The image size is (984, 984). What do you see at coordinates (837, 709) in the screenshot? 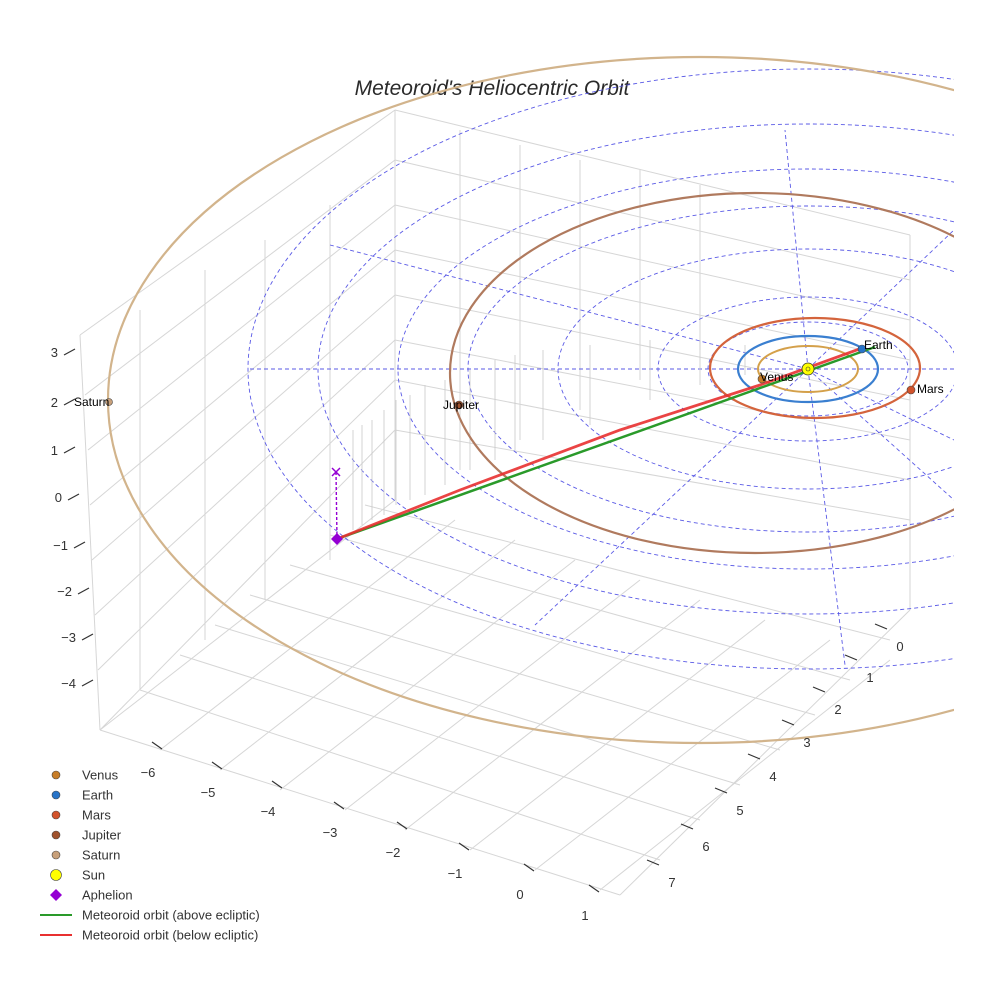
I see `y-tick-label: 2` at bounding box center [837, 709].